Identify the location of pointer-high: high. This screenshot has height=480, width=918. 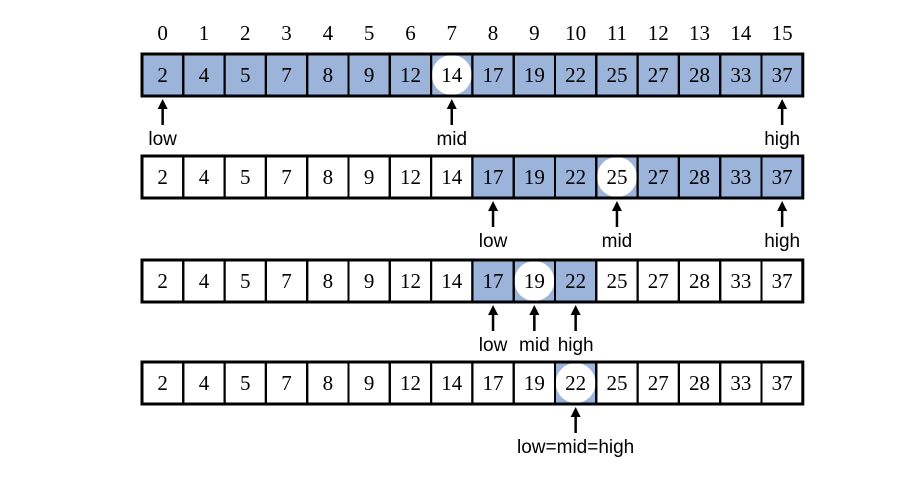
(782, 124).